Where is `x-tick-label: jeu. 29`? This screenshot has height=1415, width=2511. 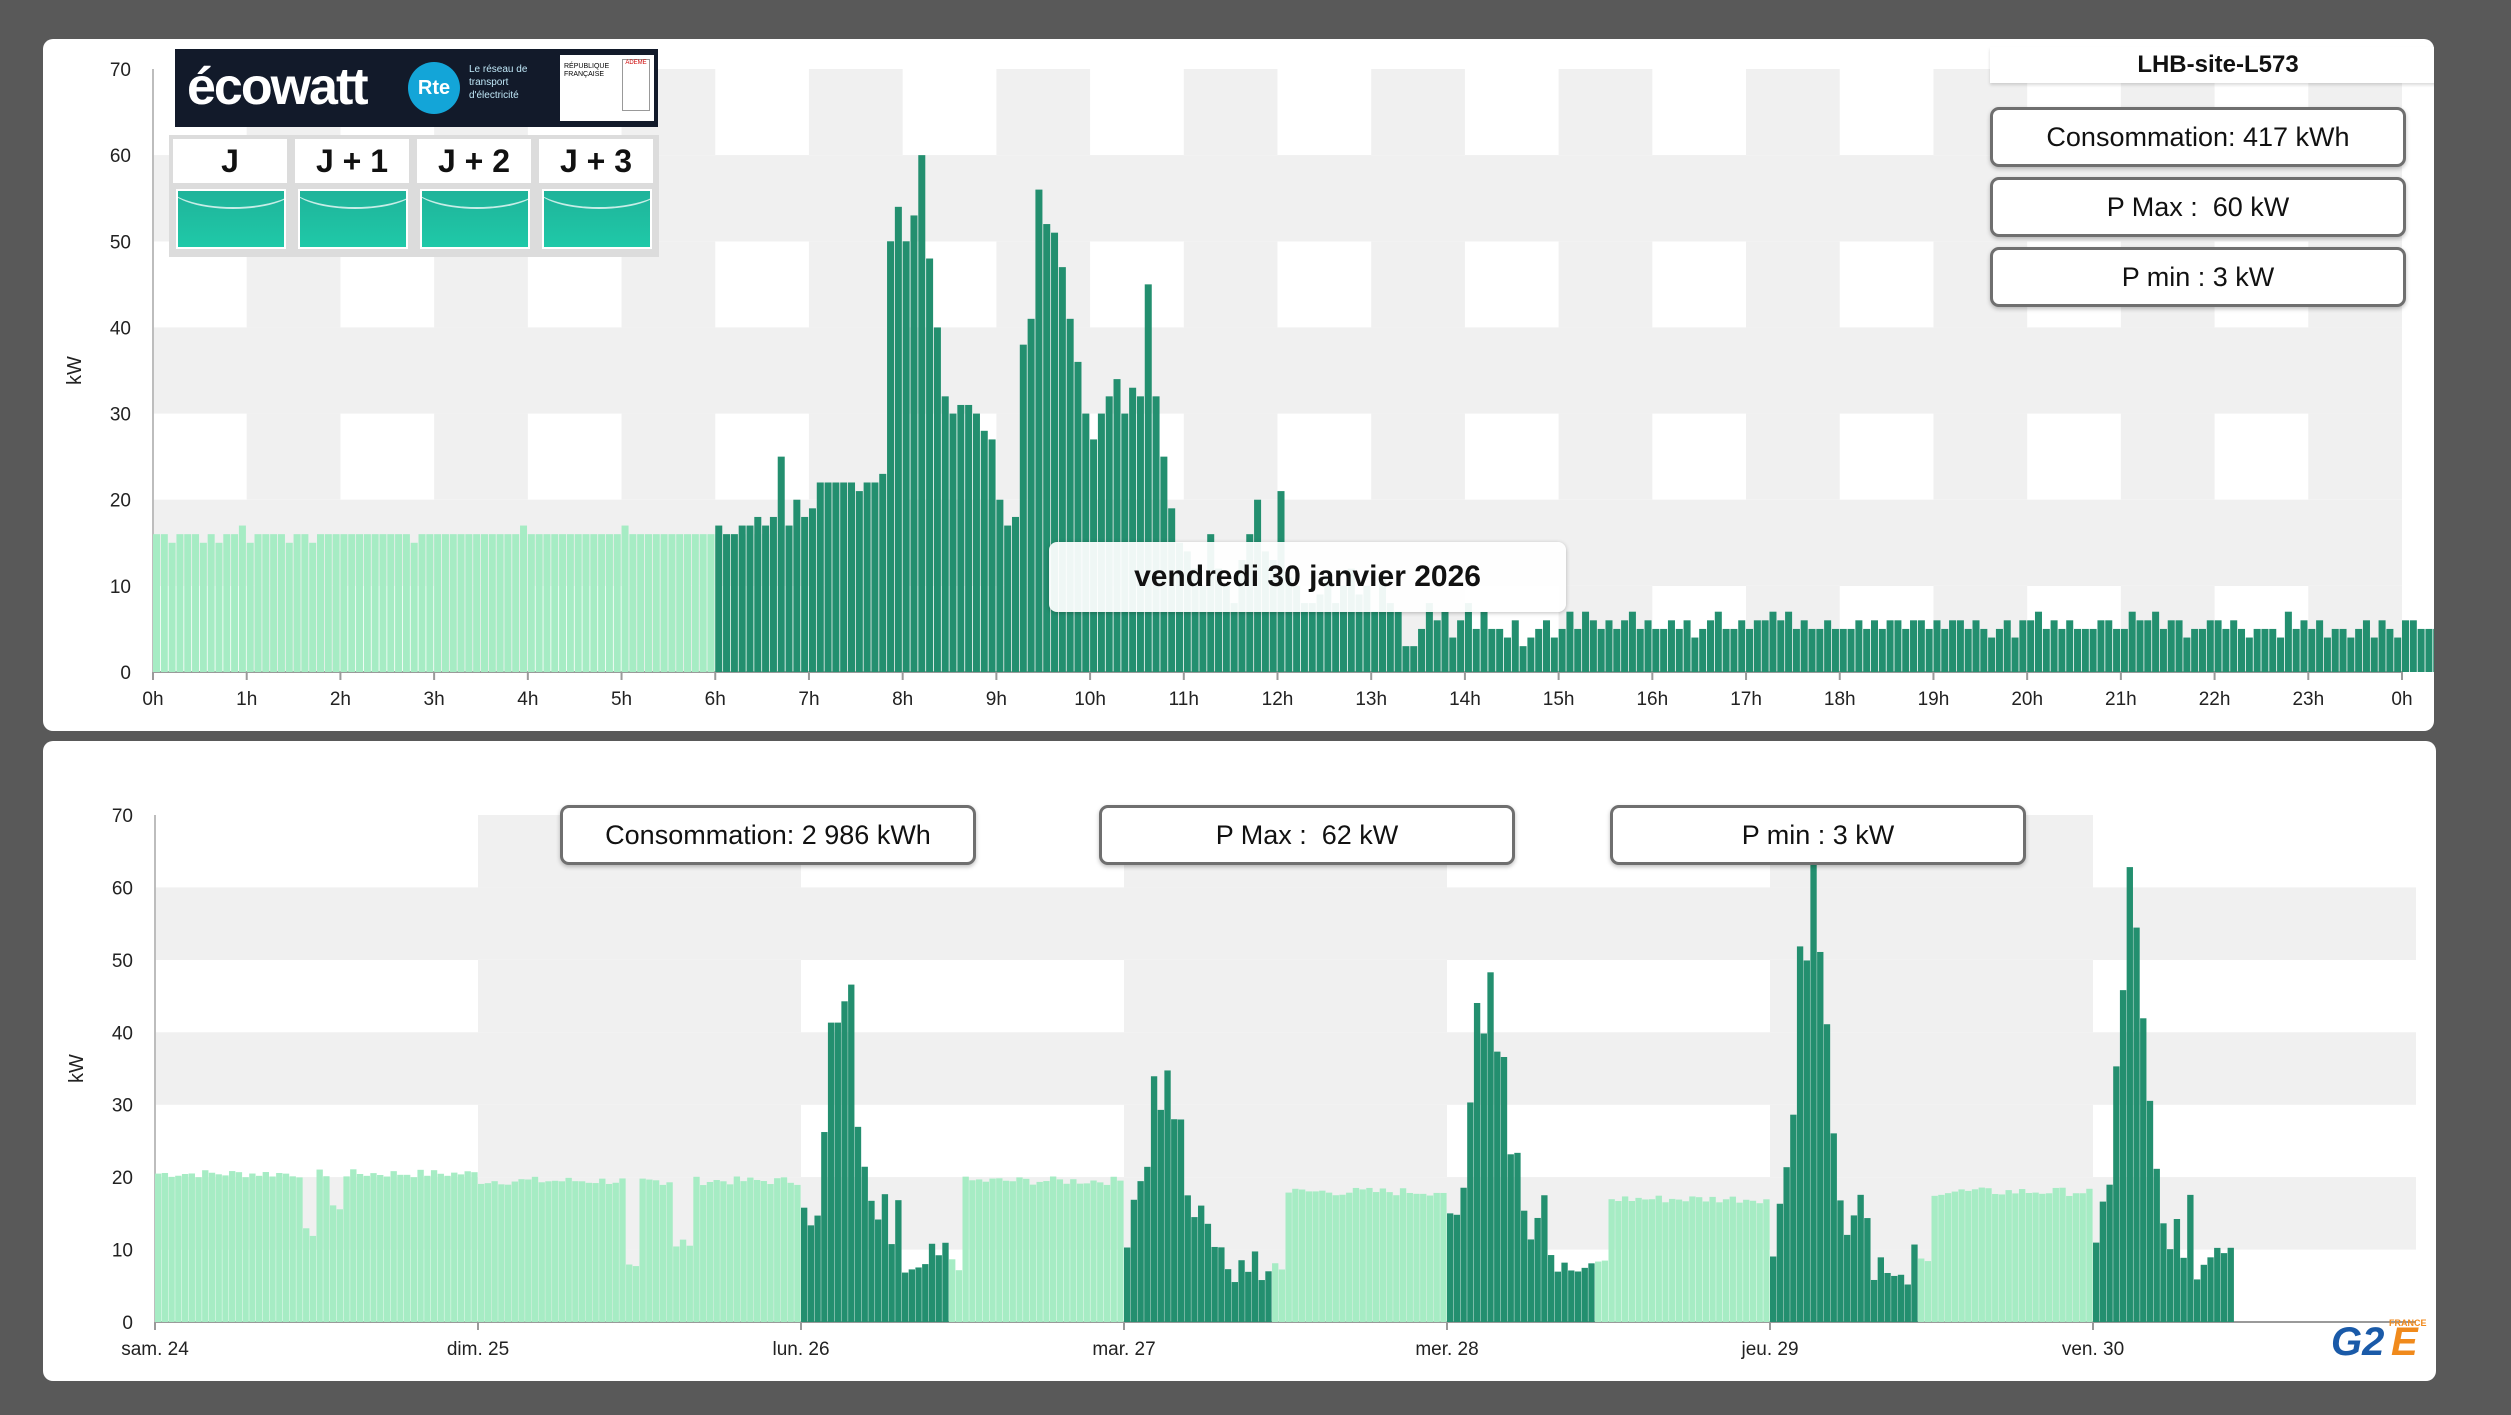
x-tick-label: jeu. 29 is located at coordinates (1769, 1349).